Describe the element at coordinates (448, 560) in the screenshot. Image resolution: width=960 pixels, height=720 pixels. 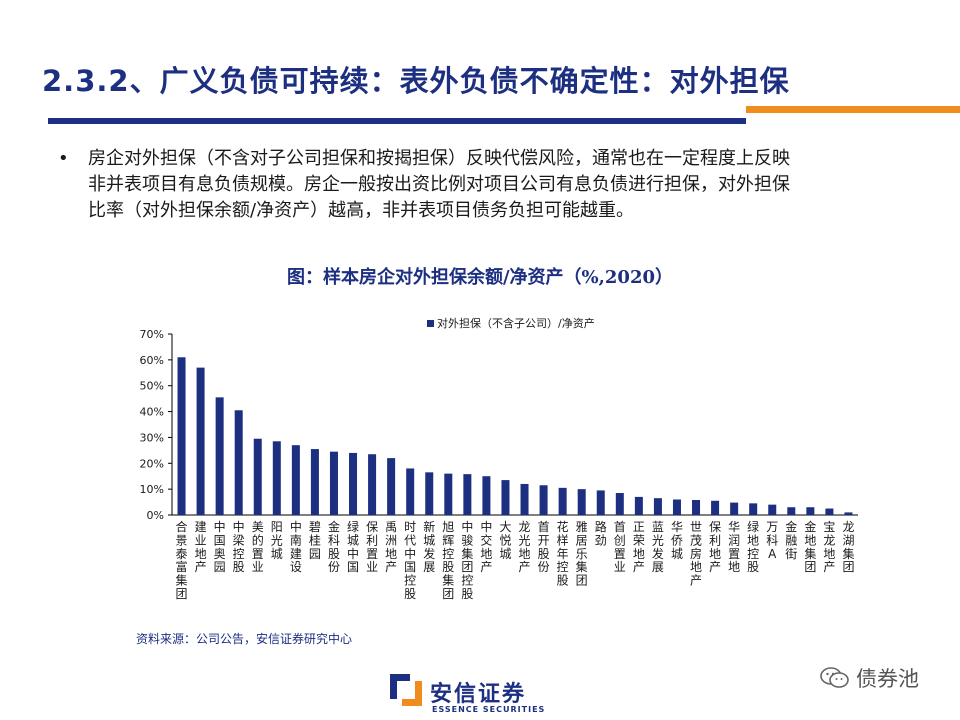
I see `x-tick-label: 旭辉控股集团` at that location.